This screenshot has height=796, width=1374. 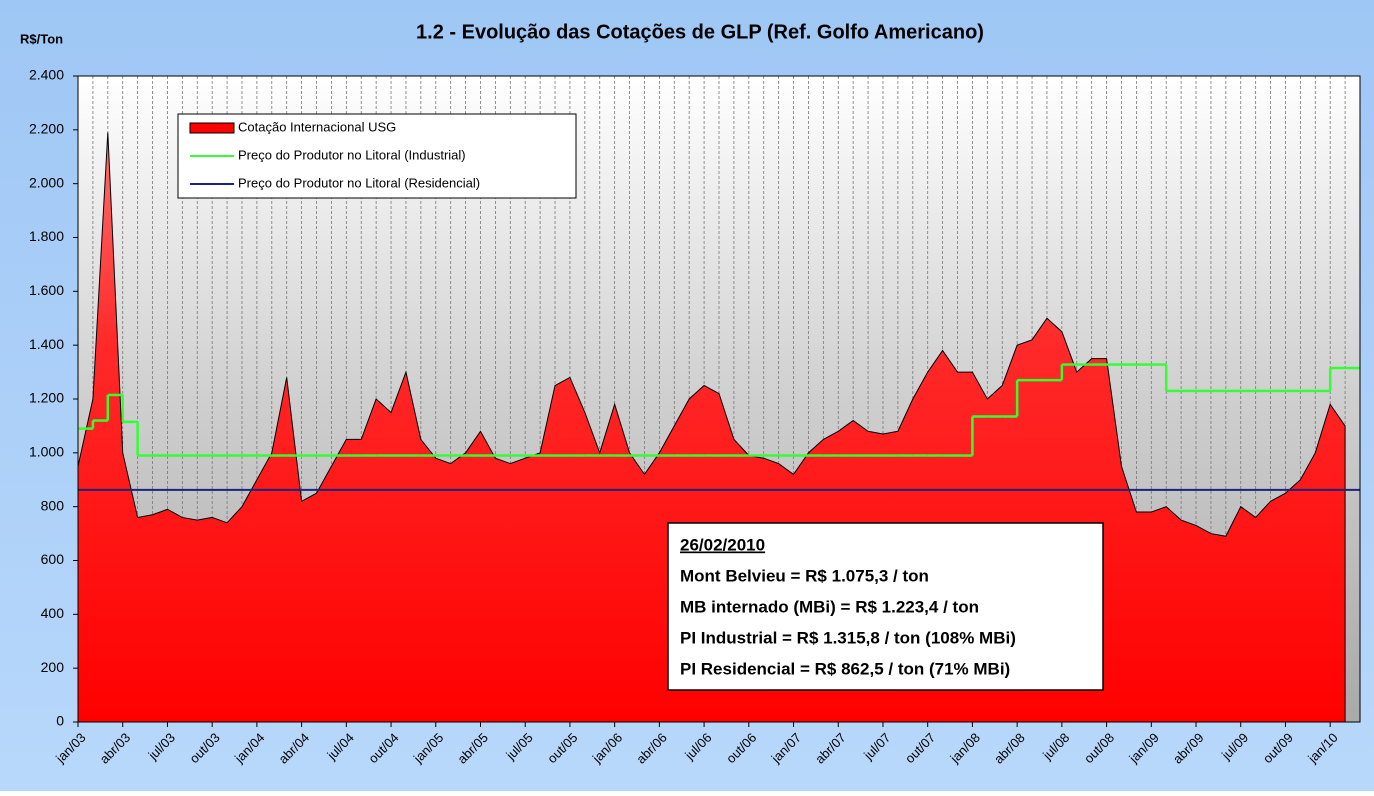 I want to click on y-tick-label: 600, so click(x=53, y=559).